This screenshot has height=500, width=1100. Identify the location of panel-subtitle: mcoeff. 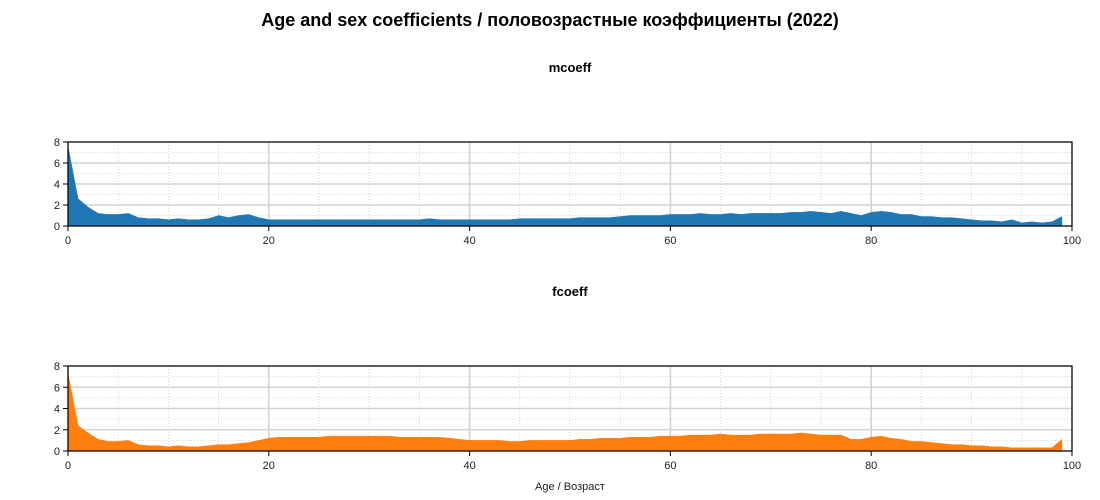
(570, 67).